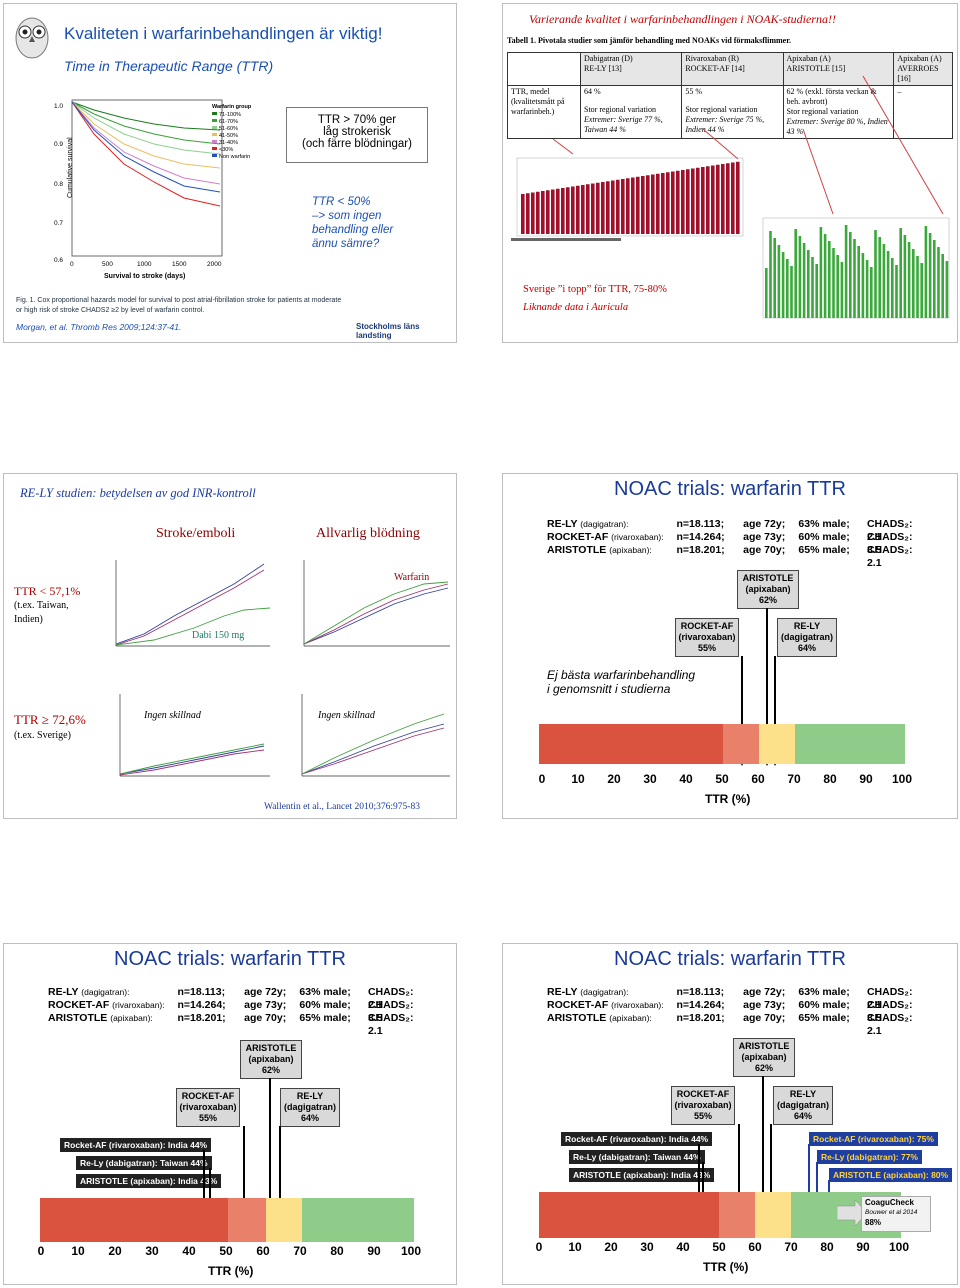 This screenshot has width=960, height=1288. I want to click on curve-non-warfarin, so click(146, 147).